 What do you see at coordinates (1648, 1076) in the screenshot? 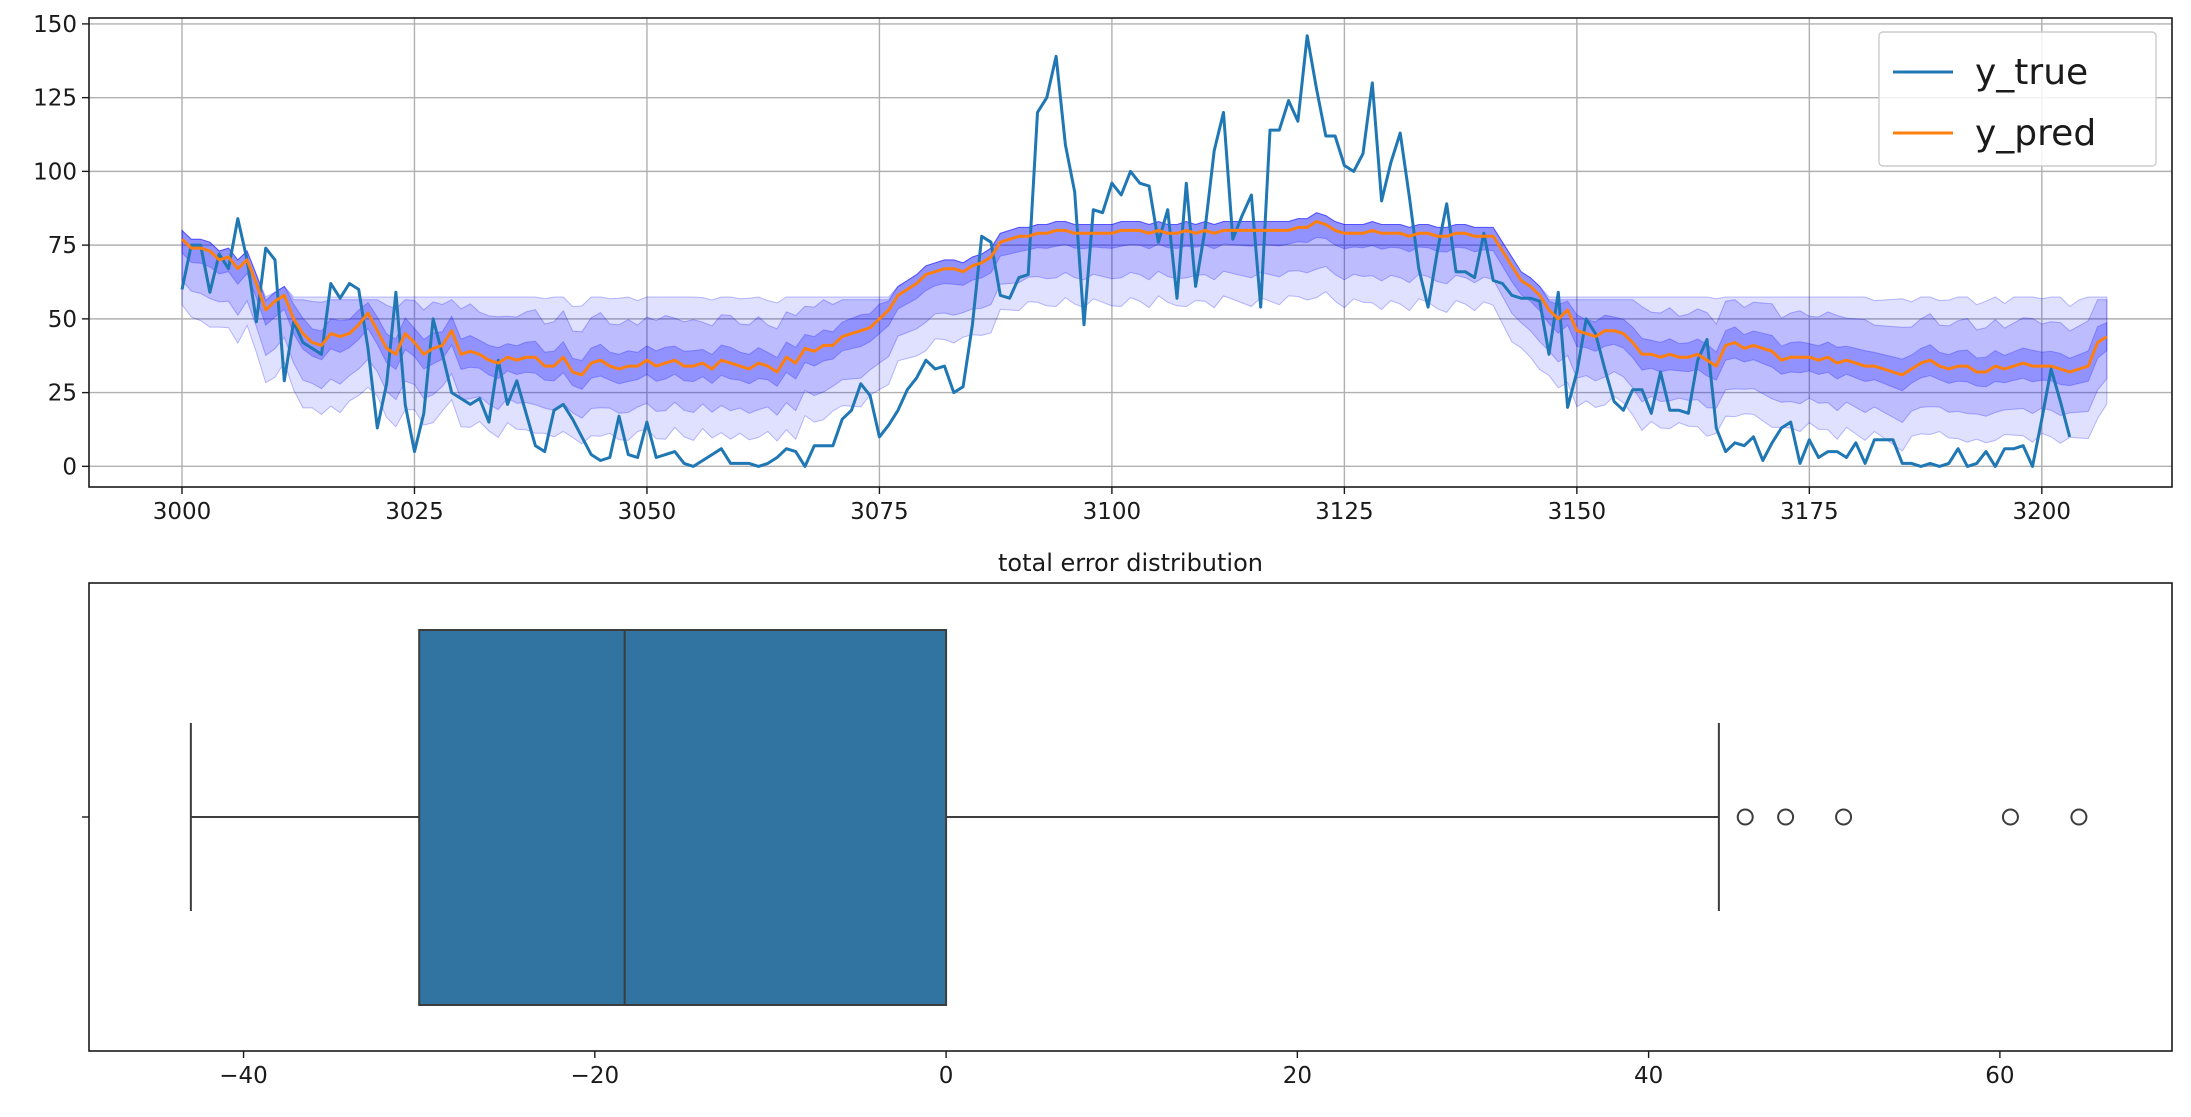
I see `x-tick-label: 40` at bounding box center [1648, 1076].